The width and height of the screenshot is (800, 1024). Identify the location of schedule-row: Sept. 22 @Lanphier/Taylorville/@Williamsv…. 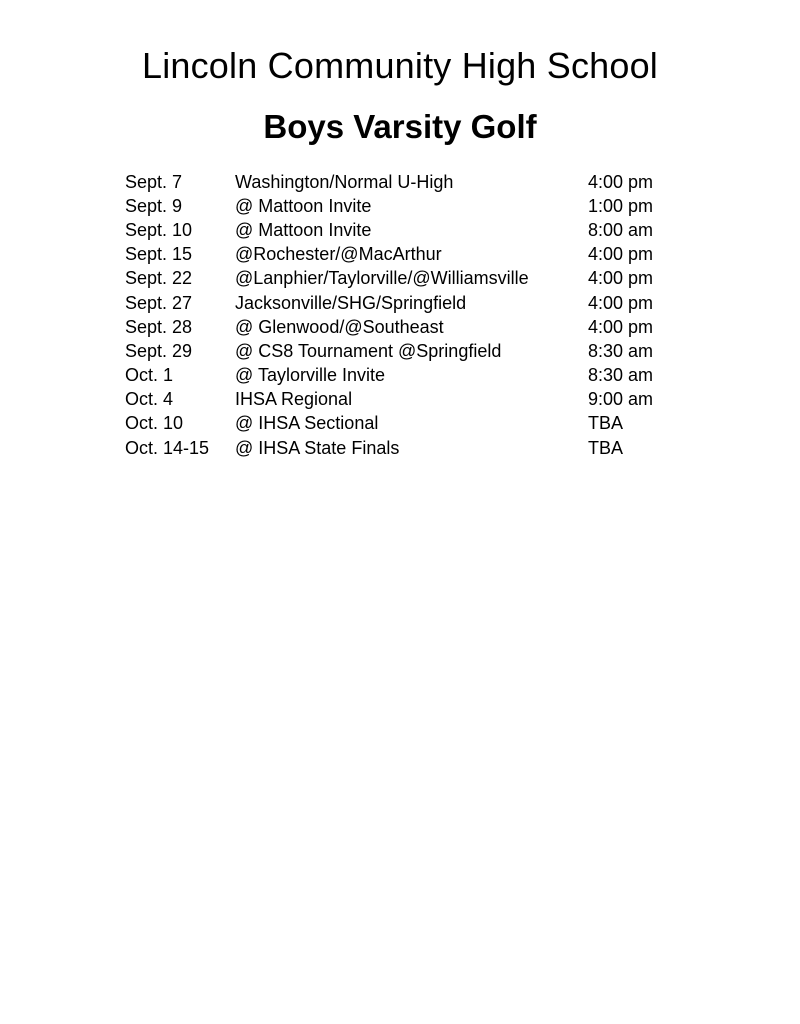
(425, 279).